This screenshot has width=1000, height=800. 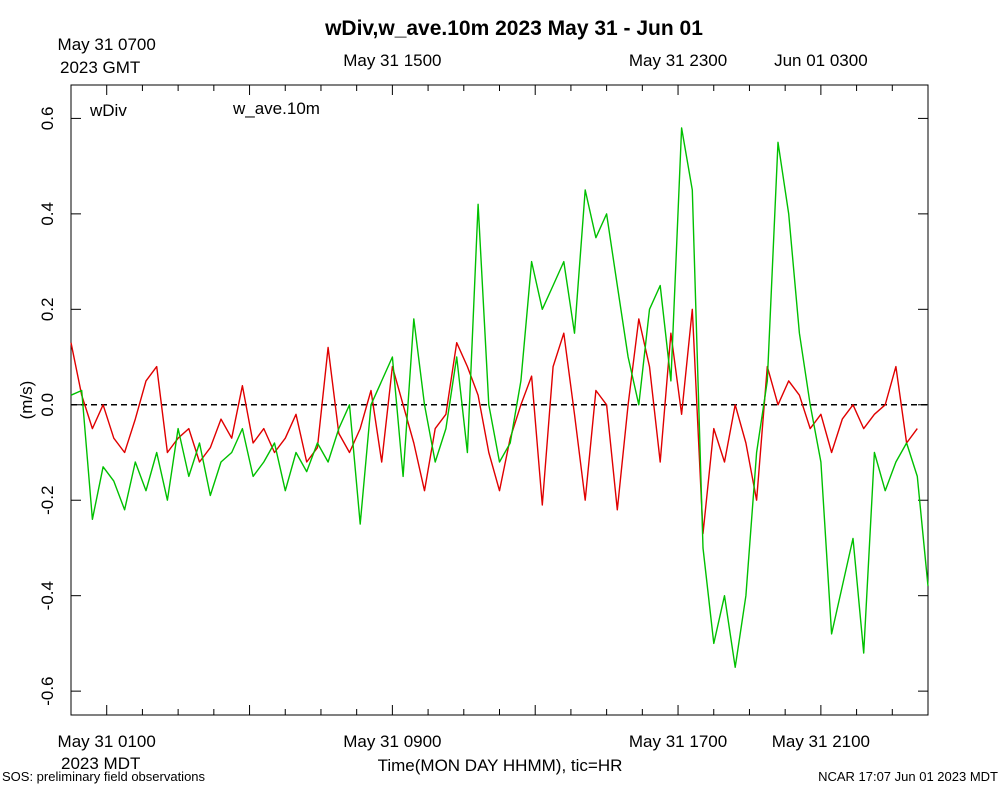 I want to click on y-tick-label: -0.2, so click(x=47, y=500).